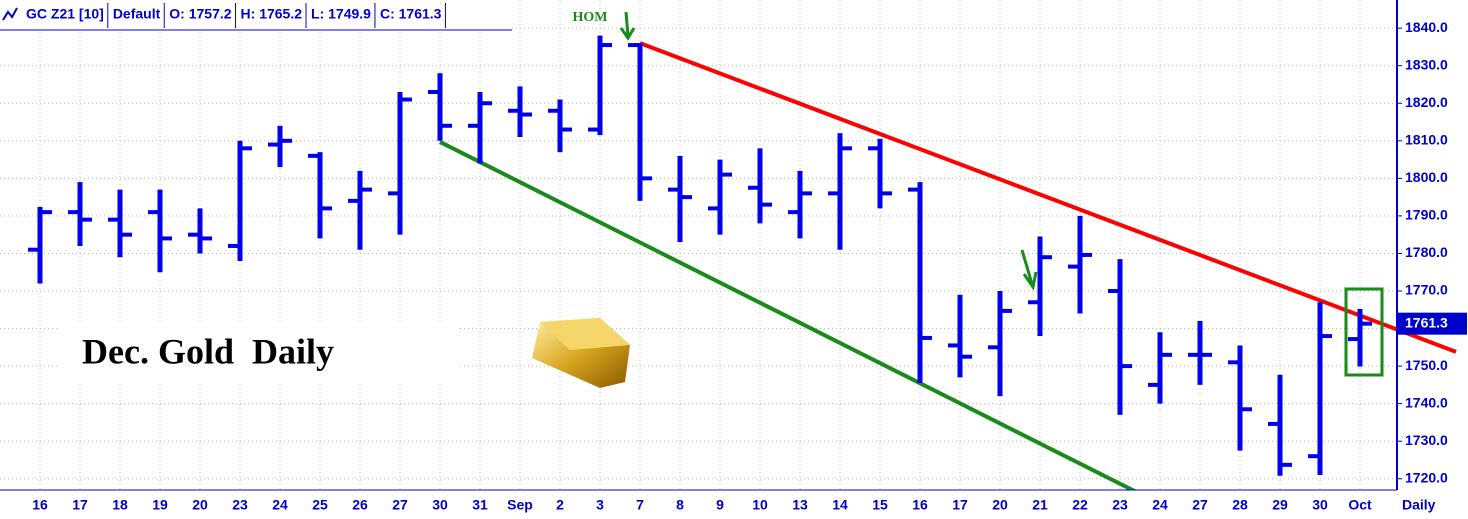  Describe the element at coordinates (600, 505) in the screenshot. I see `x-tick-label: 3` at that location.